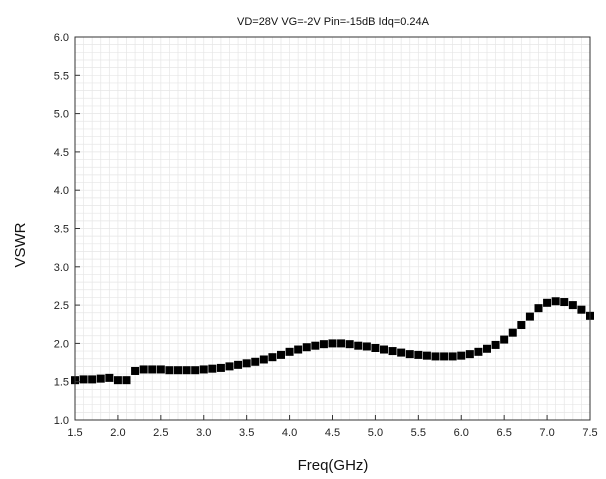 The width and height of the screenshot is (606, 479). What do you see at coordinates (160, 433) in the screenshot?
I see `x-tick-label: 2.5` at bounding box center [160, 433].